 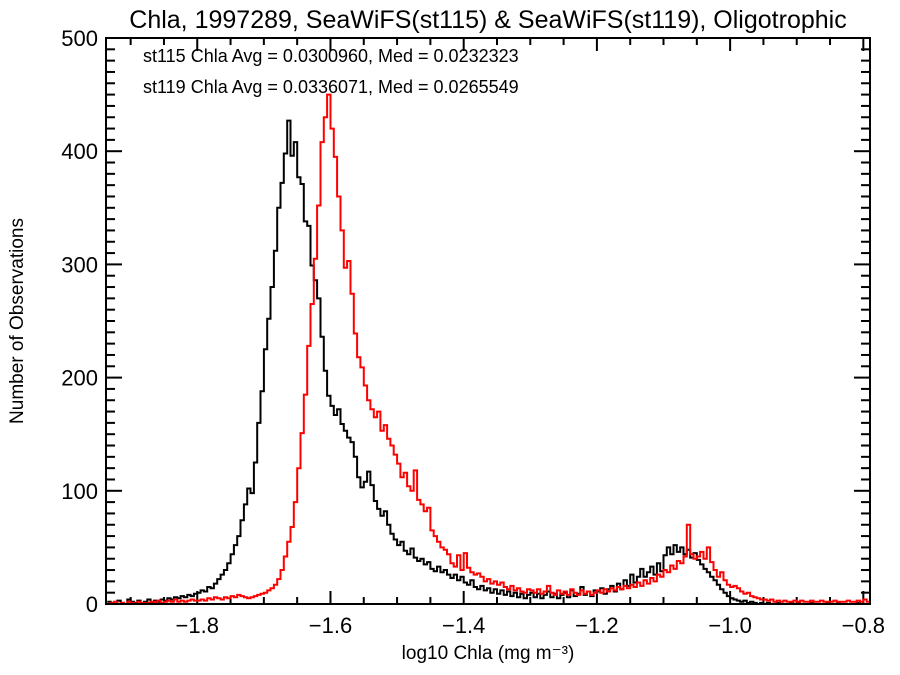 What do you see at coordinates (488, 653) in the screenshot?
I see `x-axis-label: log10 Chla (mg m⁻³)` at bounding box center [488, 653].